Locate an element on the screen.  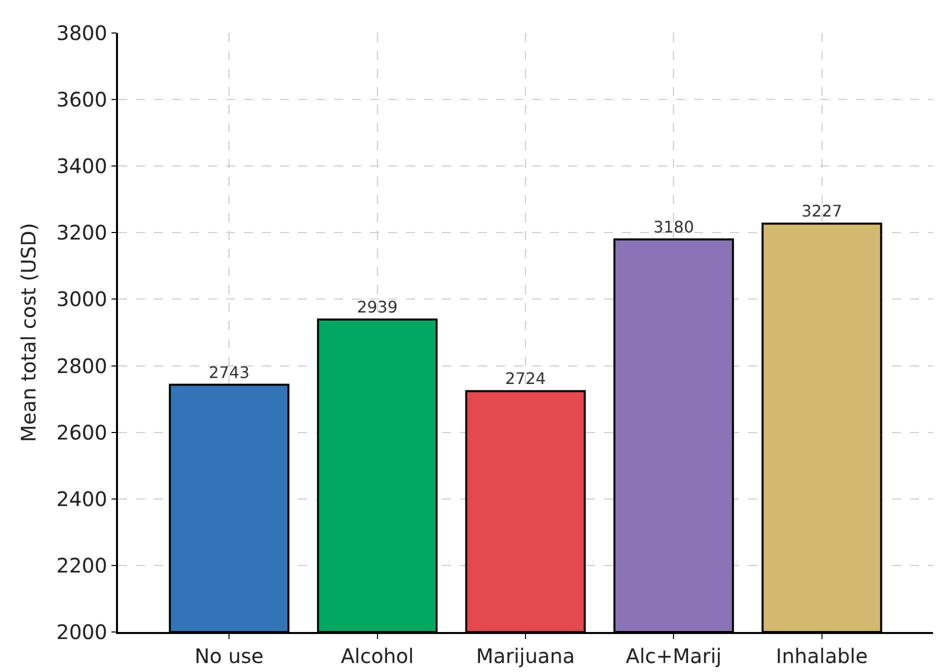
y-tick-label: 3000 is located at coordinates (82, 299).